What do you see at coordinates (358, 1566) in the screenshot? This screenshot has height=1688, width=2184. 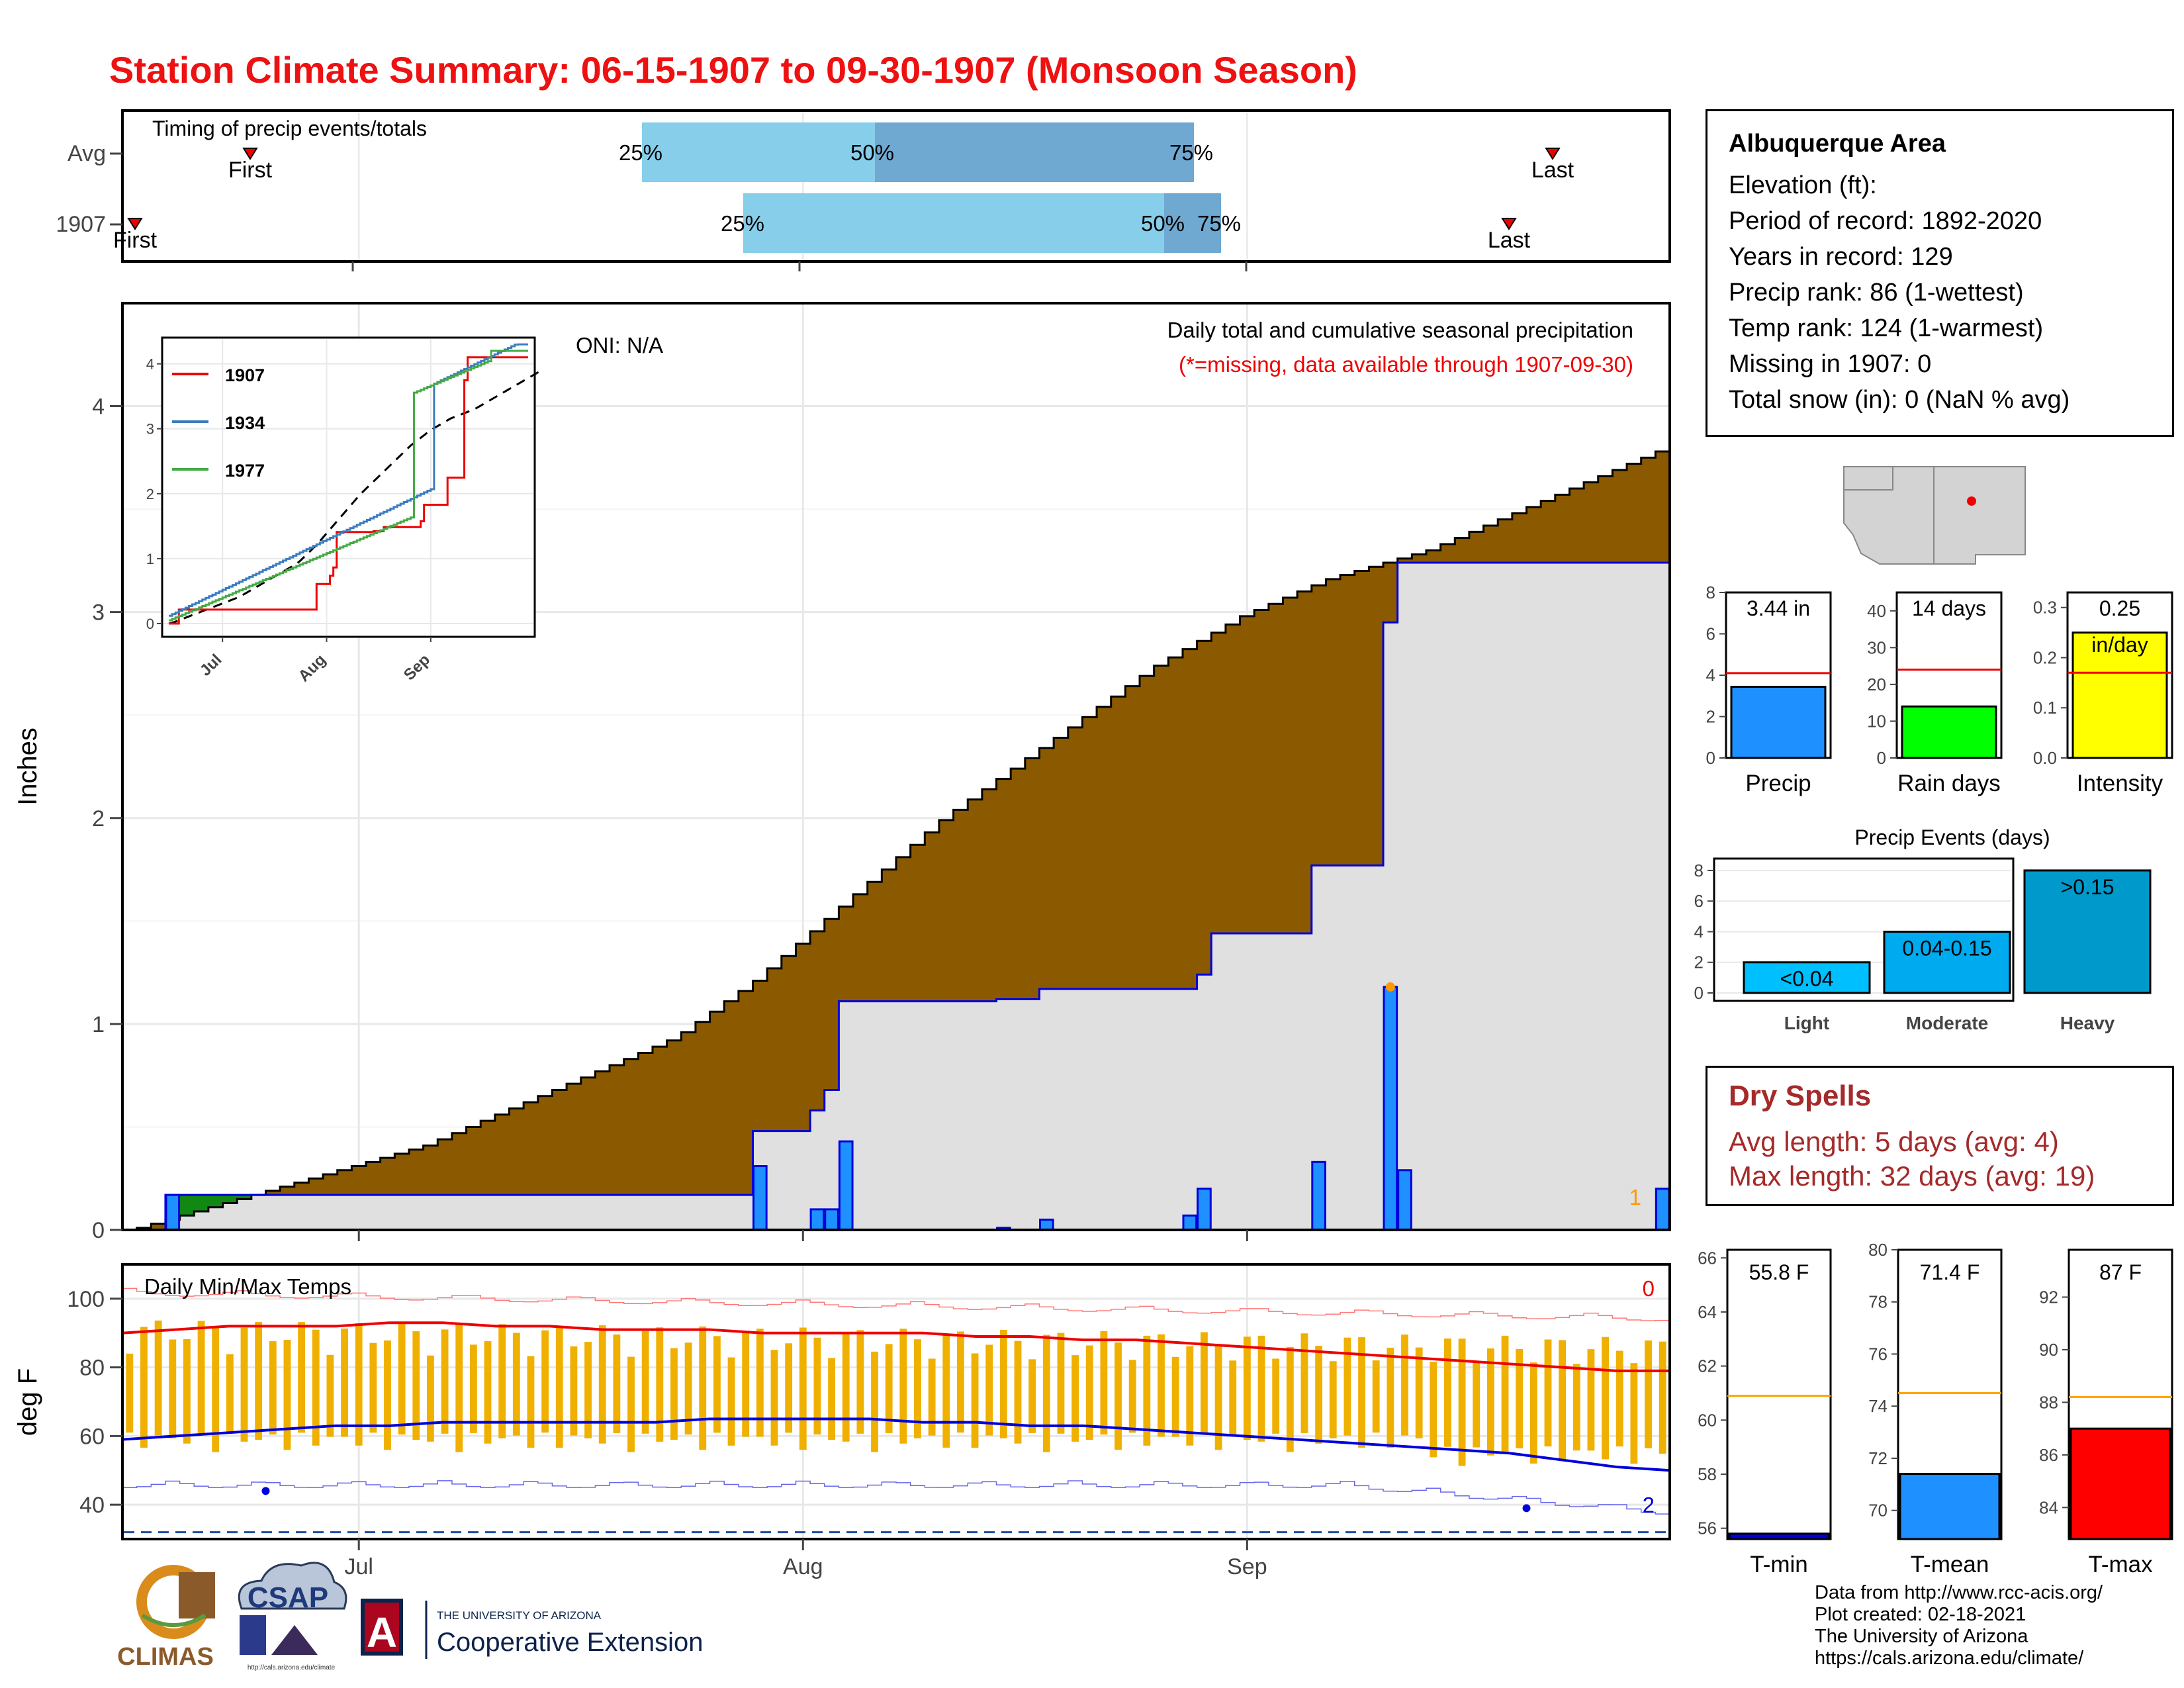 I see `month-tick-label: Jul` at bounding box center [358, 1566].